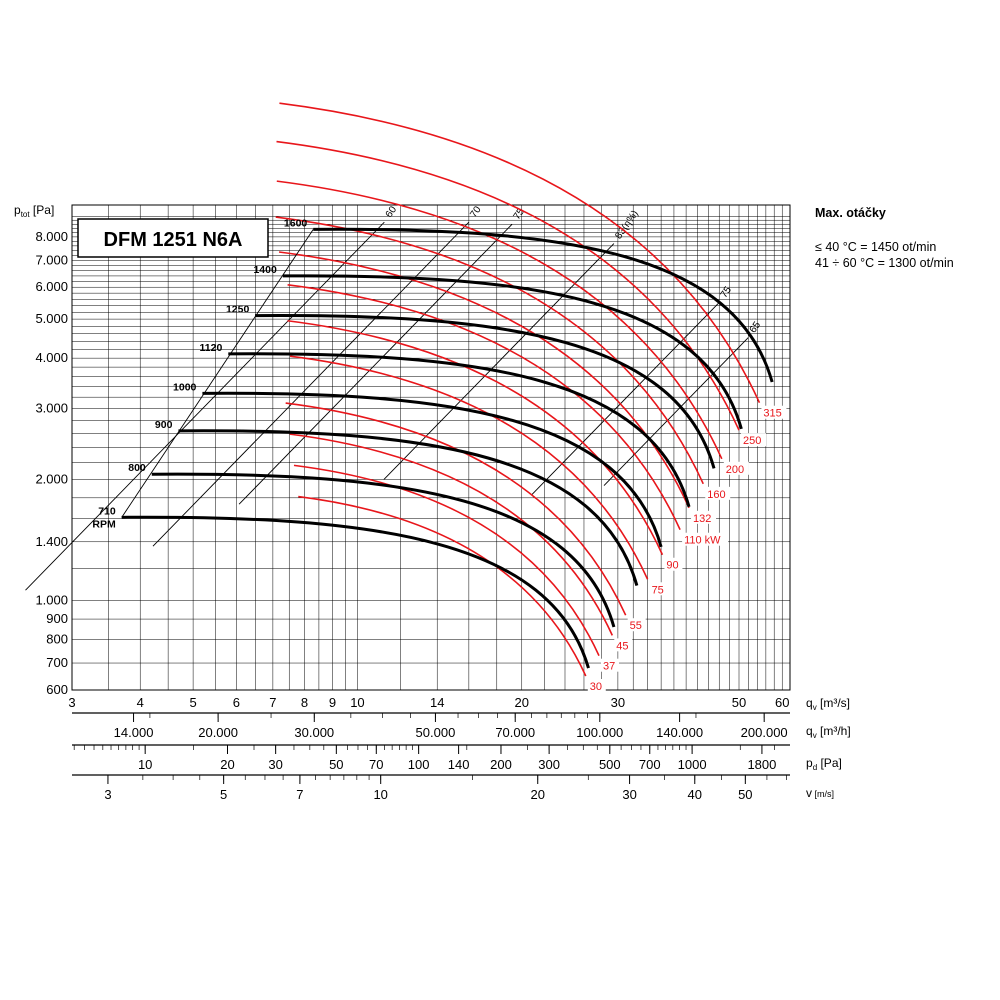 The height and width of the screenshot is (1000, 1000). Describe the element at coordinates (679, 732) in the screenshot. I see `secondary-axis-tick-label: 140.000` at that location.